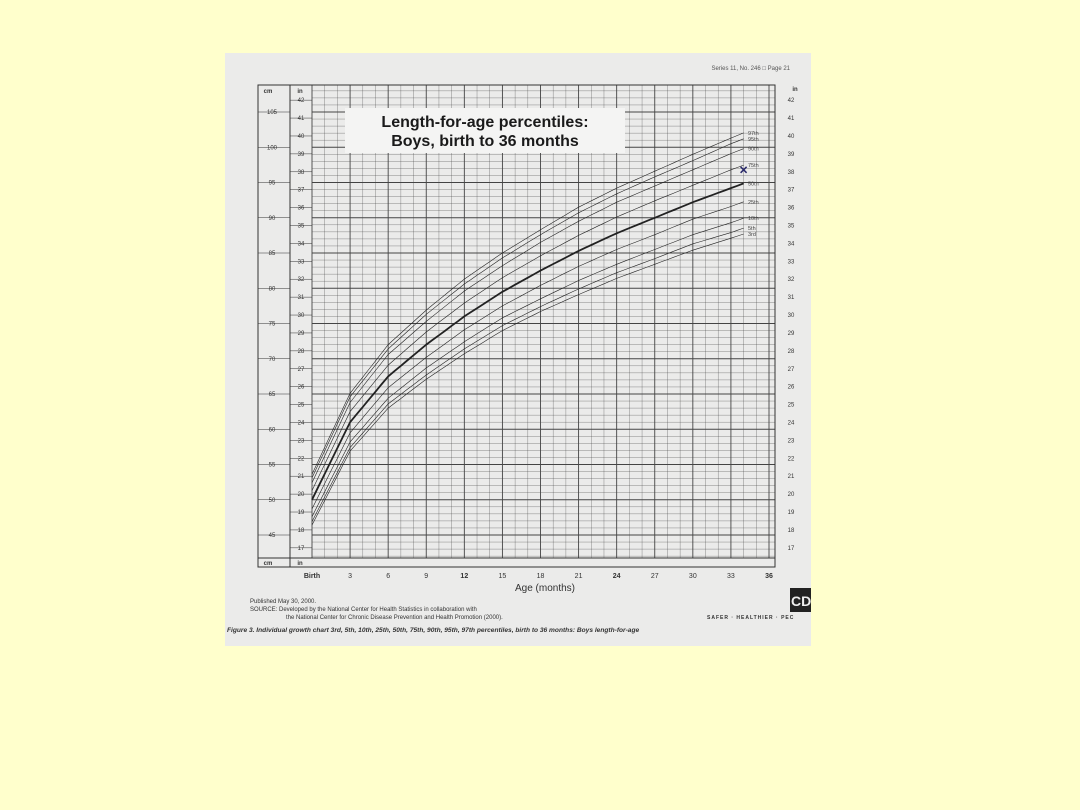 The height and width of the screenshot is (810, 1080). I want to click on in-tick-label-right: 23, so click(791, 441).